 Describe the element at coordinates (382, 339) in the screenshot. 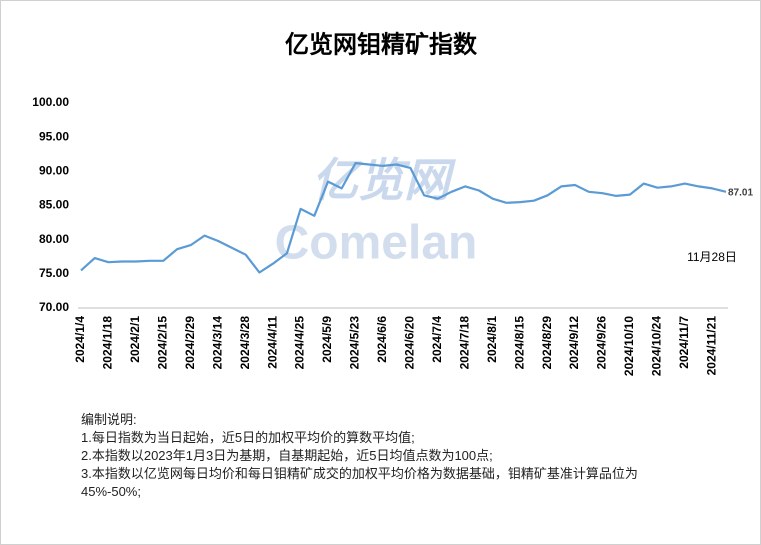

I see `x-tick-label: 2024/6/6` at that location.